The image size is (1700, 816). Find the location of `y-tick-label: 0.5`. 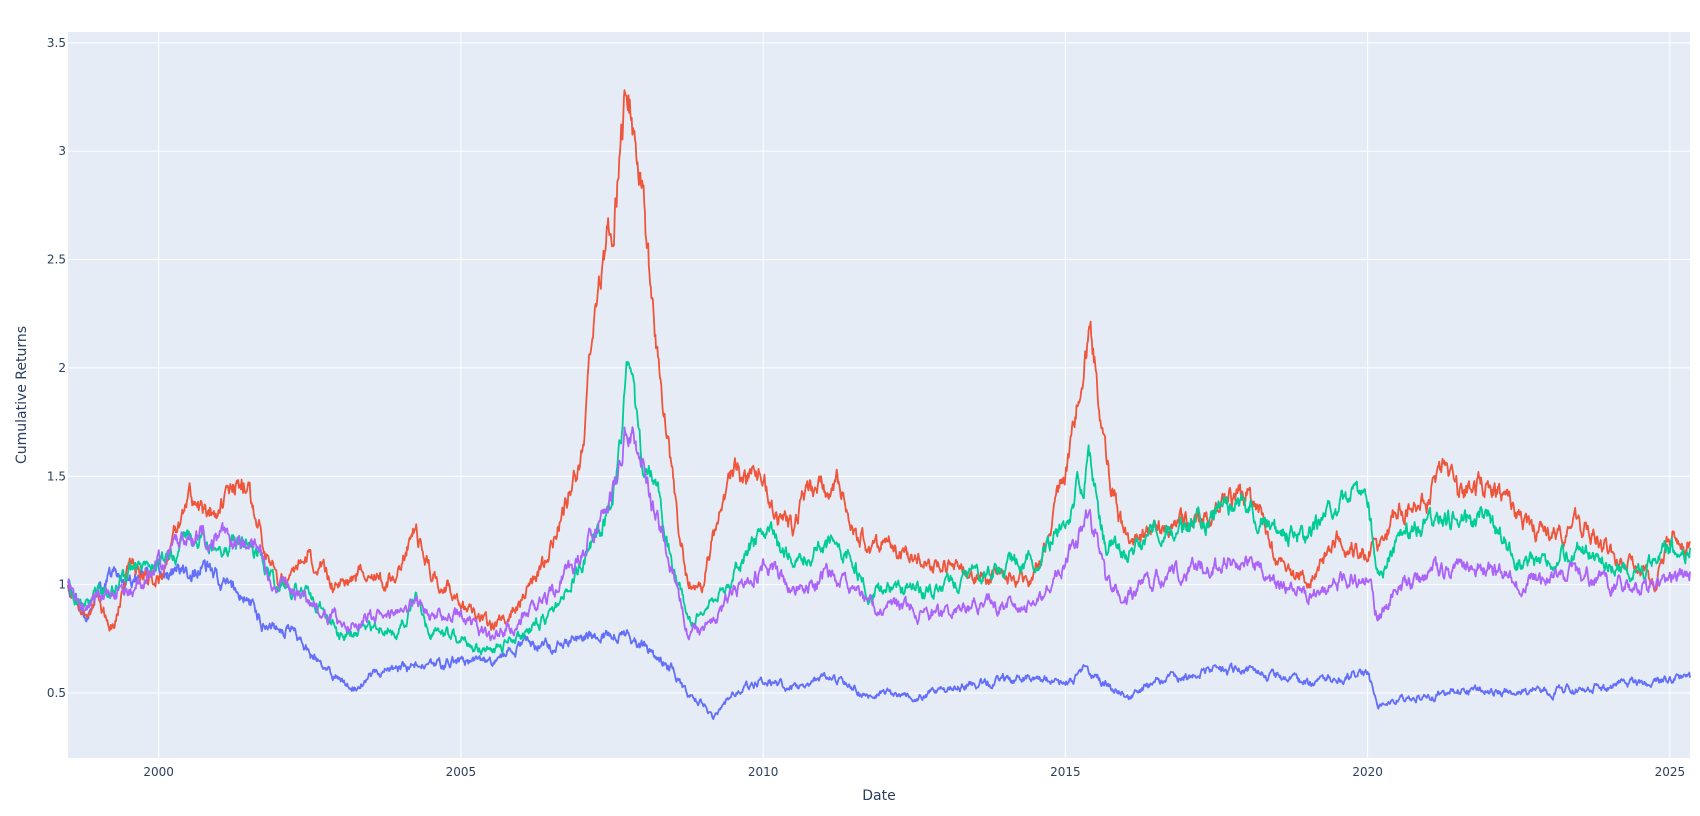

y-tick-label: 0.5 is located at coordinates (56, 693).